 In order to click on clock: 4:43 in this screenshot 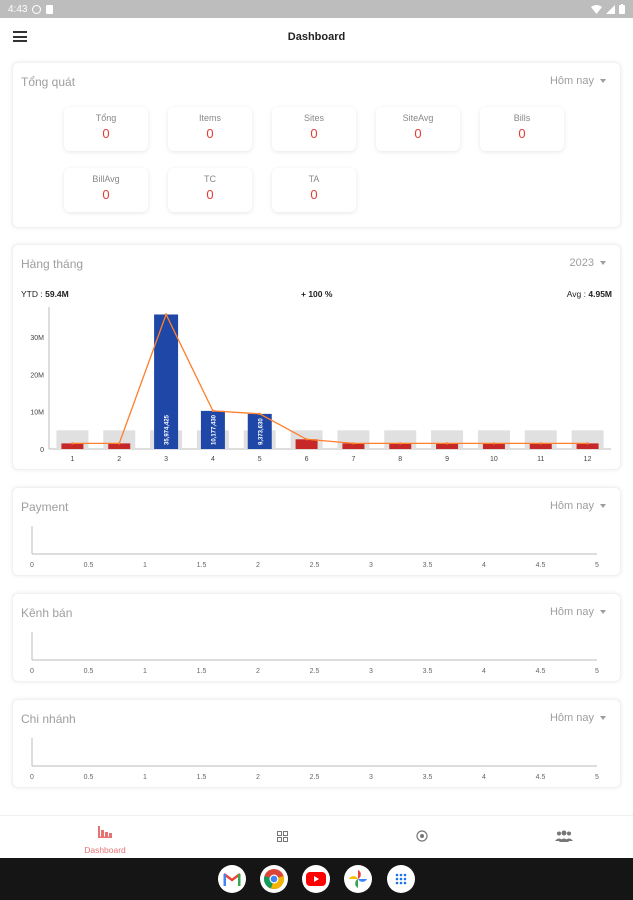, I will do `click(18, 9)`.